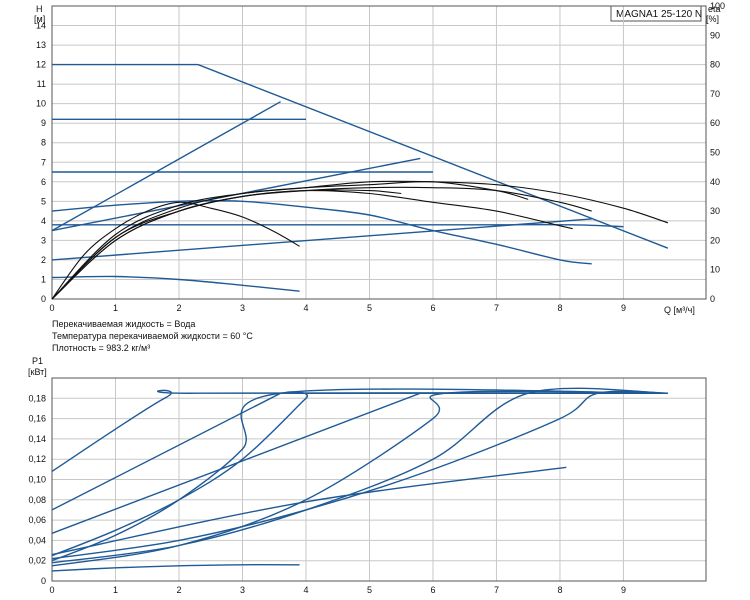  I want to click on bottom-flow-tick-label: 2, so click(178, 590).